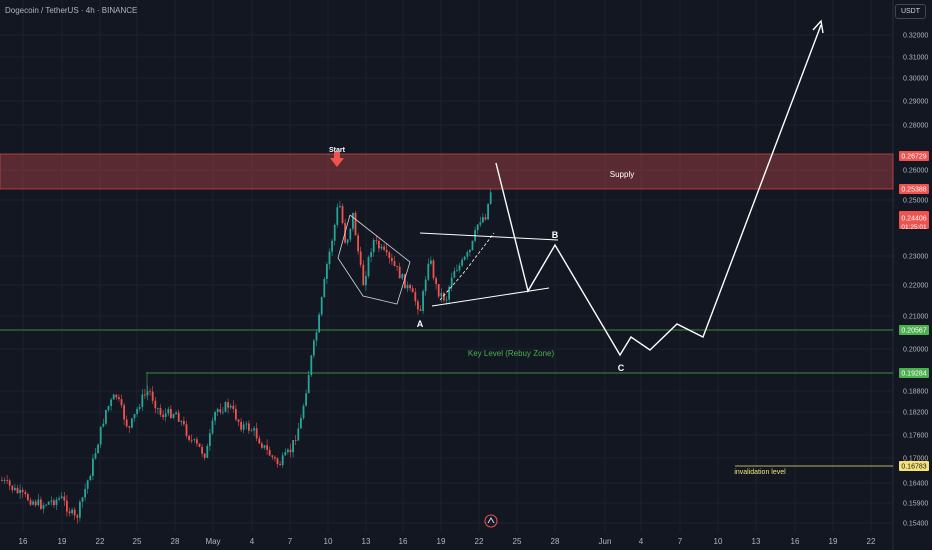 Image resolution: width=932 pixels, height=550 pixels. What do you see at coordinates (915, 58) in the screenshot?
I see `price-tick-label: 0.31000` at bounding box center [915, 58].